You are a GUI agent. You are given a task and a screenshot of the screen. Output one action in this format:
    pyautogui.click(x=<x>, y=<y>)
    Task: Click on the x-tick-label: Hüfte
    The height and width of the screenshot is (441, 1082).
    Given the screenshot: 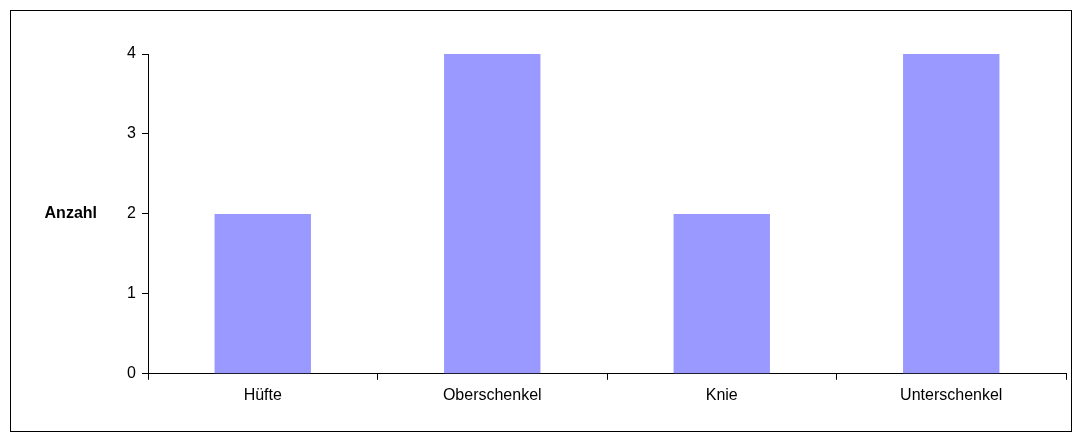 What is the action you would take?
    pyautogui.click(x=262, y=394)
    